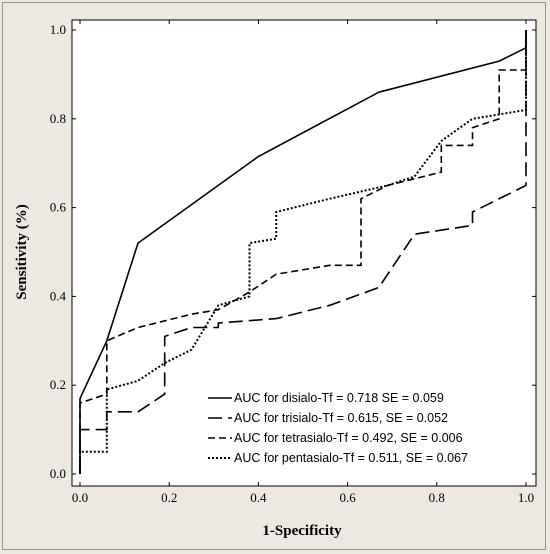 Image resolution: width=550 pixels, height=554 pixels. What do you see at coordinates (80, 497) in the screenshot?
I see `x-tick-label: 0.0` at bounding box center [80, 497].